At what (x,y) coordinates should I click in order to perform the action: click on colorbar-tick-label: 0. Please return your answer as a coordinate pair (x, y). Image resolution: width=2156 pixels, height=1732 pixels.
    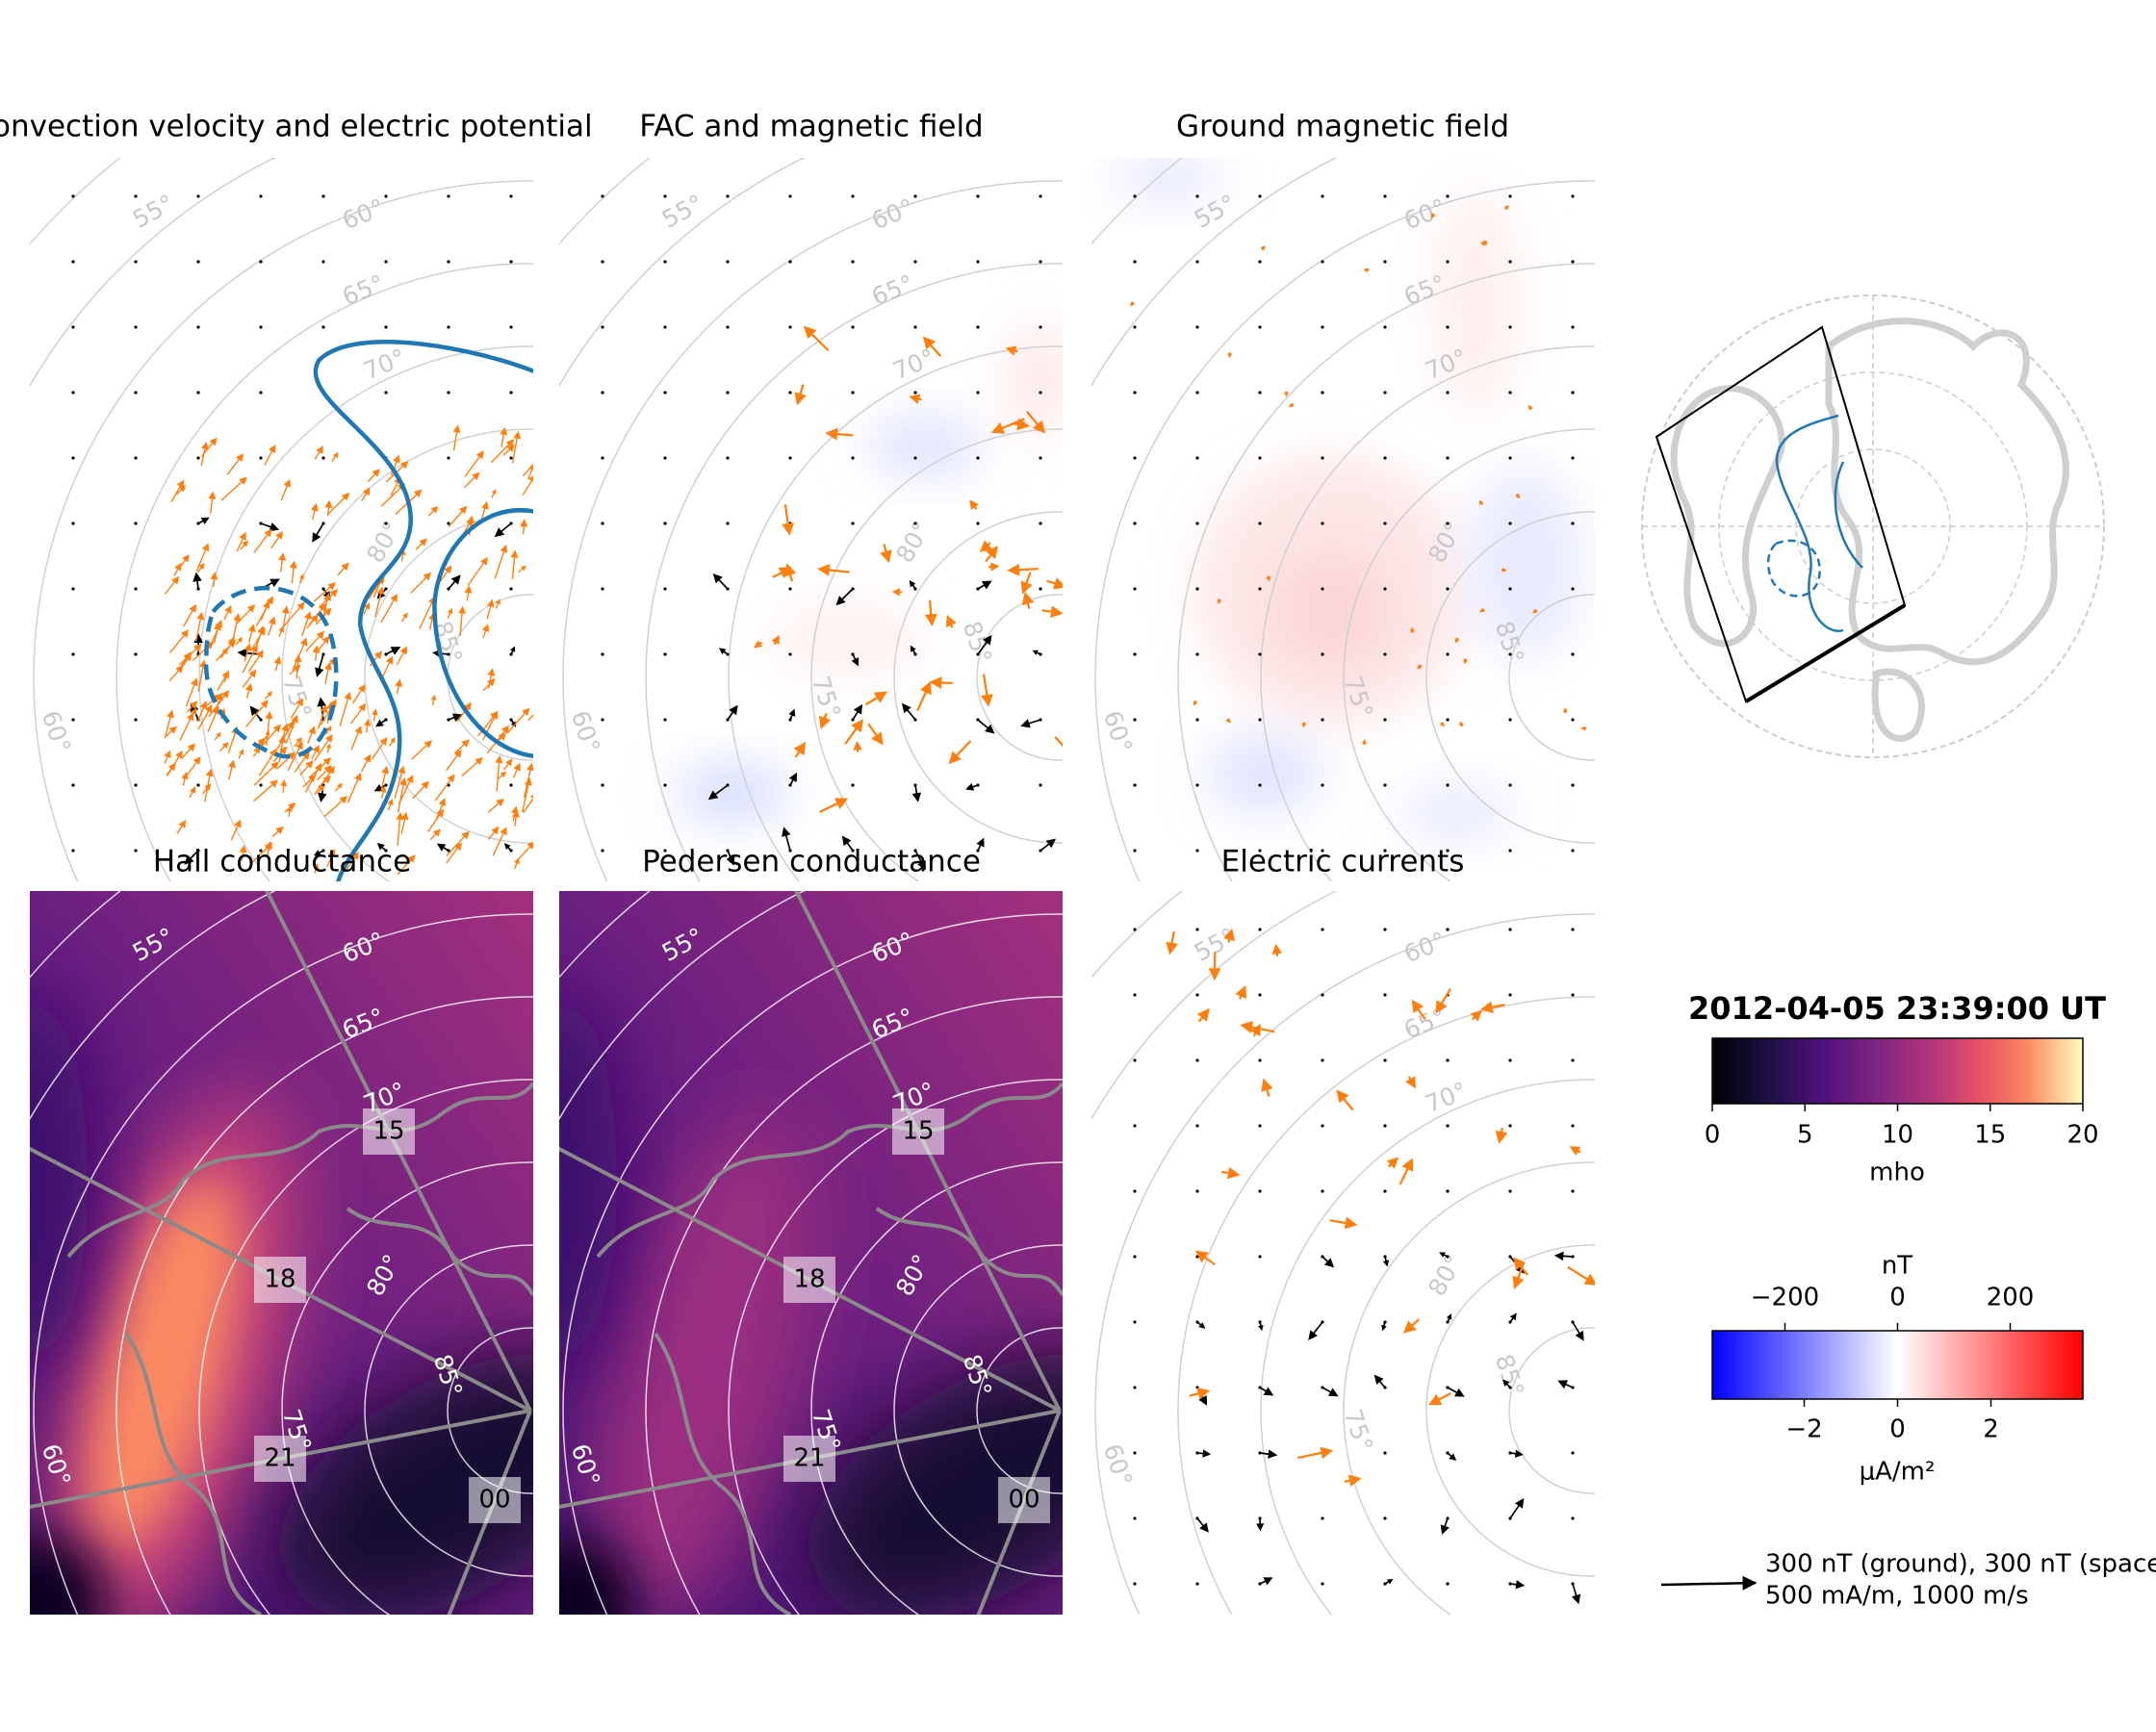
    Looking at the image, I should click on (1713, 1135).